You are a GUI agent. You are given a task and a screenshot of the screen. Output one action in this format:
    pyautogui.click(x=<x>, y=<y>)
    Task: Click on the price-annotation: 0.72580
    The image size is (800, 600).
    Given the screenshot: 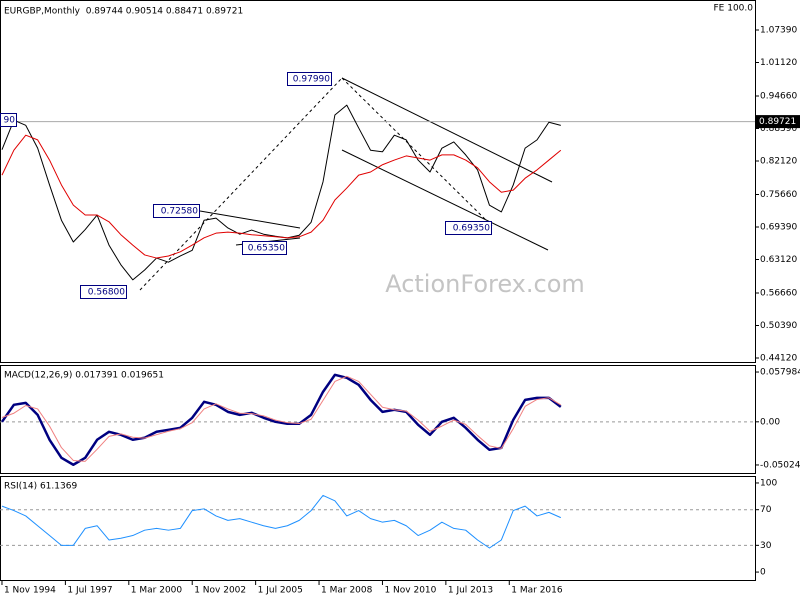 What is the action you would take?
    pyautogui.click(x=179, y=212)
    